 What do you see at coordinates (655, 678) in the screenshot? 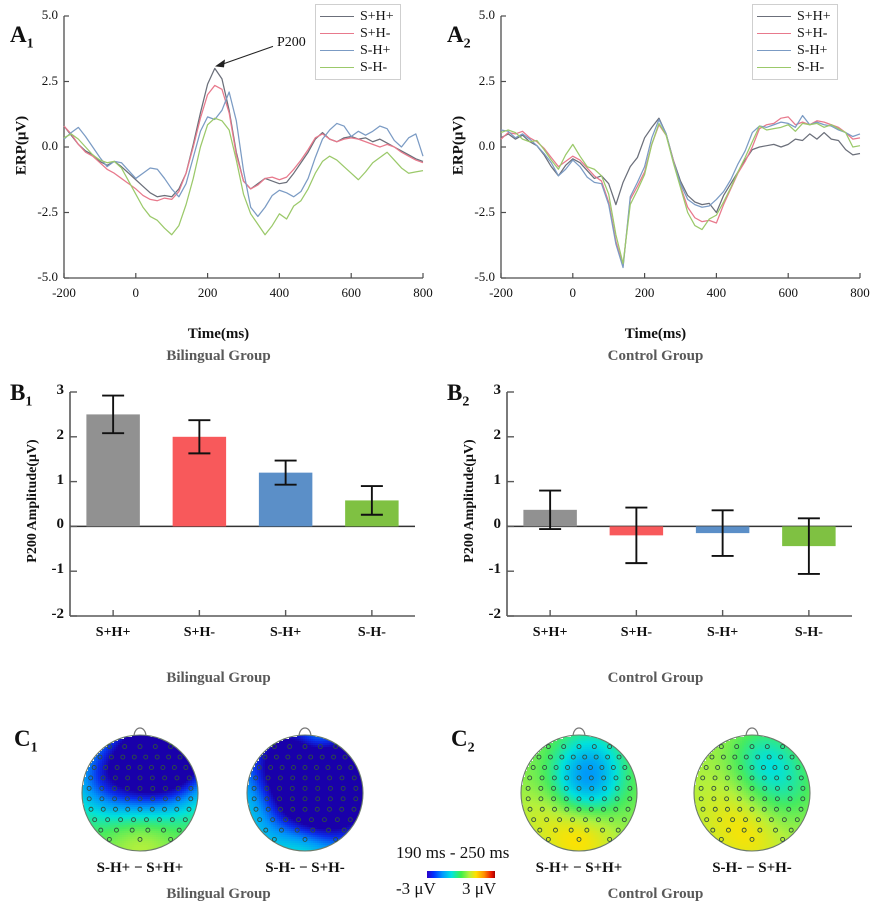
I see `caption-b2: Control Group` at bounding box center [655, 678].